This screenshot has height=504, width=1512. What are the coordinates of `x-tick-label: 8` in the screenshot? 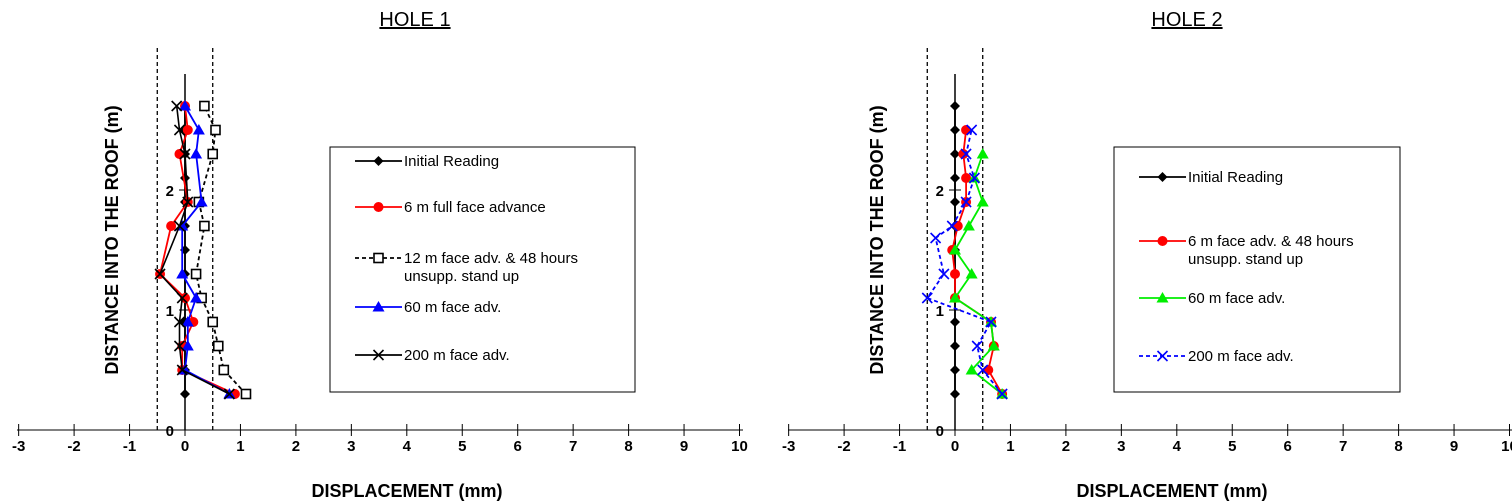 It's located at (1398, 446).